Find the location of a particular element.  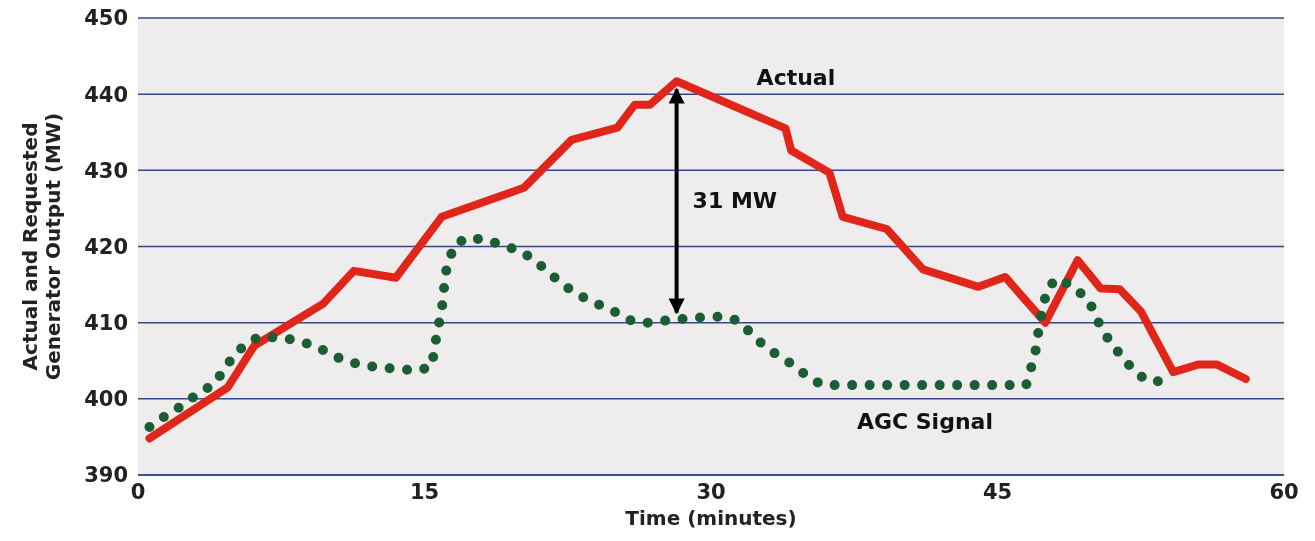

x-tick-label: 30 is located at coordinates (711, 492).